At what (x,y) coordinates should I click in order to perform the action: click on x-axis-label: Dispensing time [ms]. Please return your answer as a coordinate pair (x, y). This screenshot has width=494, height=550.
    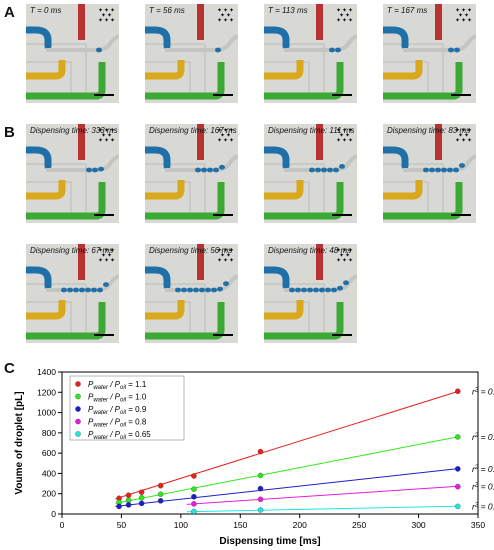
    Looking at the image, I should click on (269, 541).